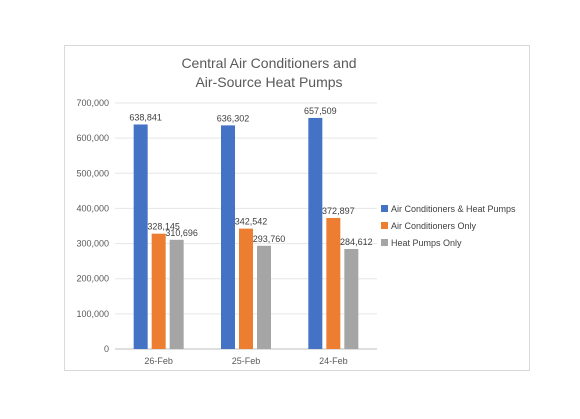 This screenshot has height=419, width=580. What do you see at coordinates (145, 117) in the screenshot?
I see `data-label: 638,841` at bounding box center [145, 117].